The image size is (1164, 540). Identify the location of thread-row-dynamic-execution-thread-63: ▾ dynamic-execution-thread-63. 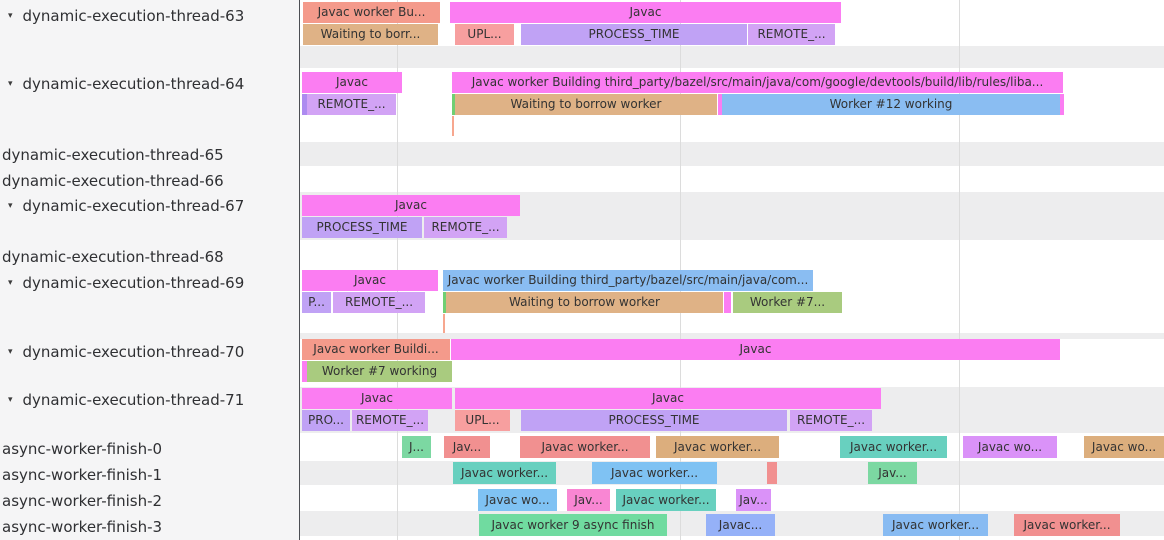
(149, 16).